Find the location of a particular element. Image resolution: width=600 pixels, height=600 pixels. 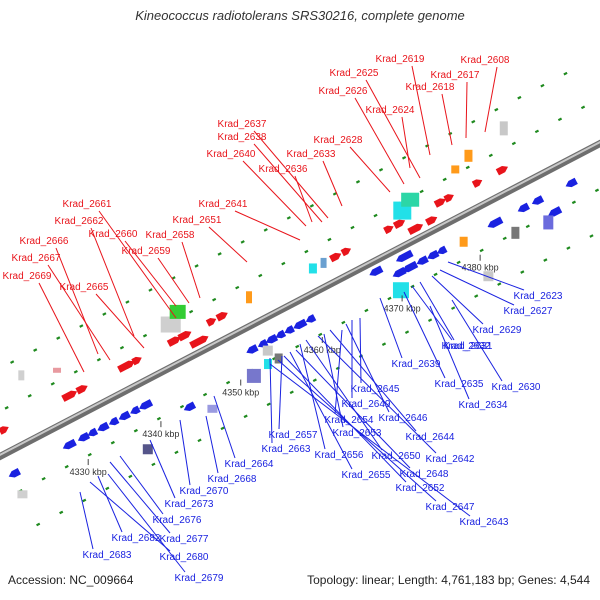

top-label-21: Krad_2666 is located at coordinates (44, 241).